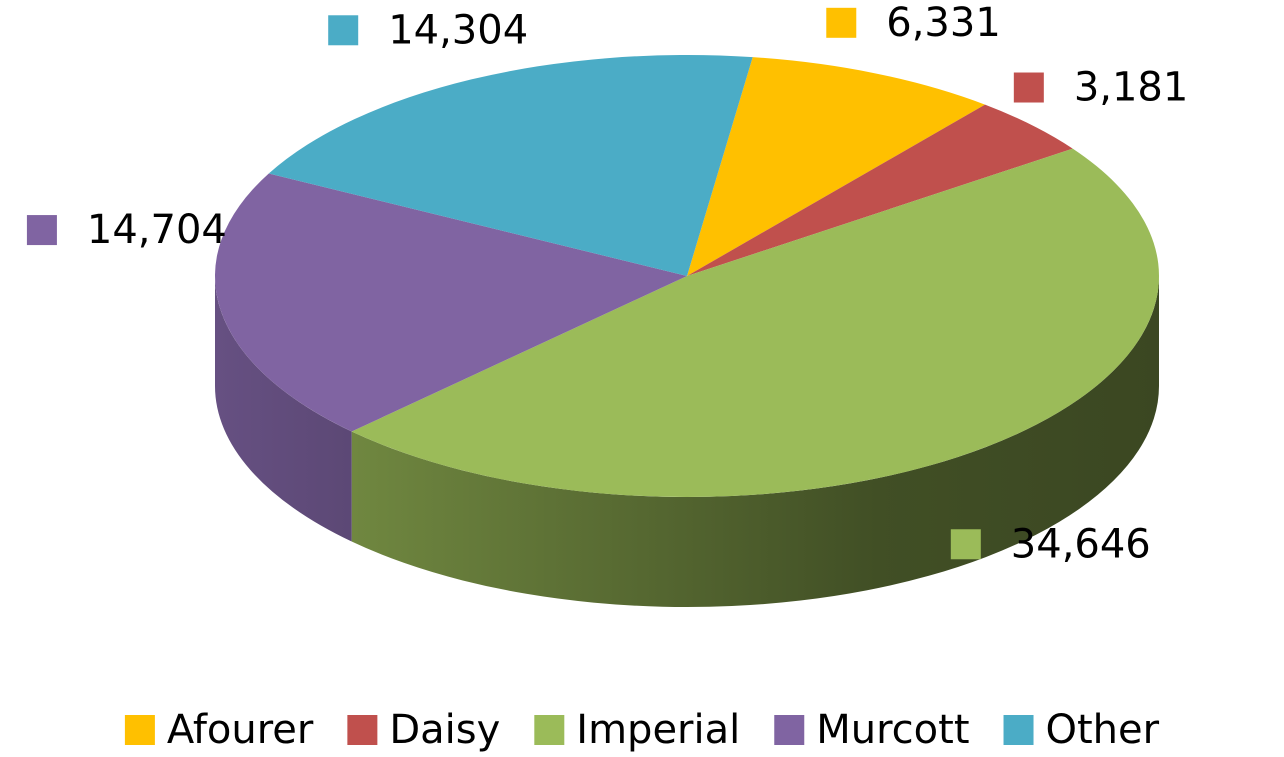 This screenshot has width=1284, height=757. Describe the element at coordinates (1081, 544) in the screenshot. I see `data-label: 34,646` at that location.